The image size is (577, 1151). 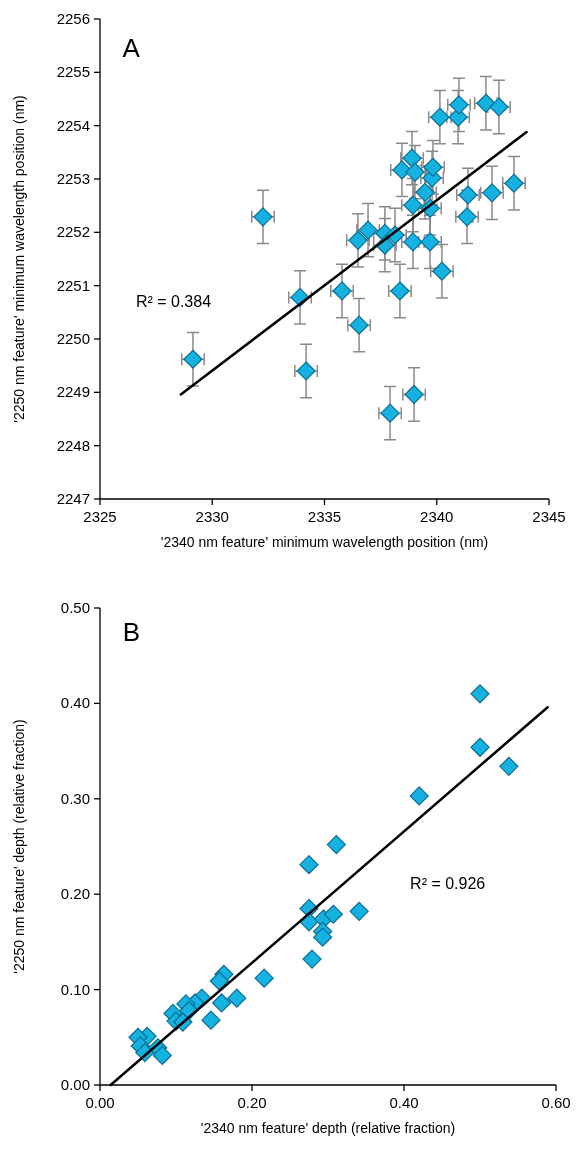 I want to click on chart-title: B, so click(x=131, y=632).